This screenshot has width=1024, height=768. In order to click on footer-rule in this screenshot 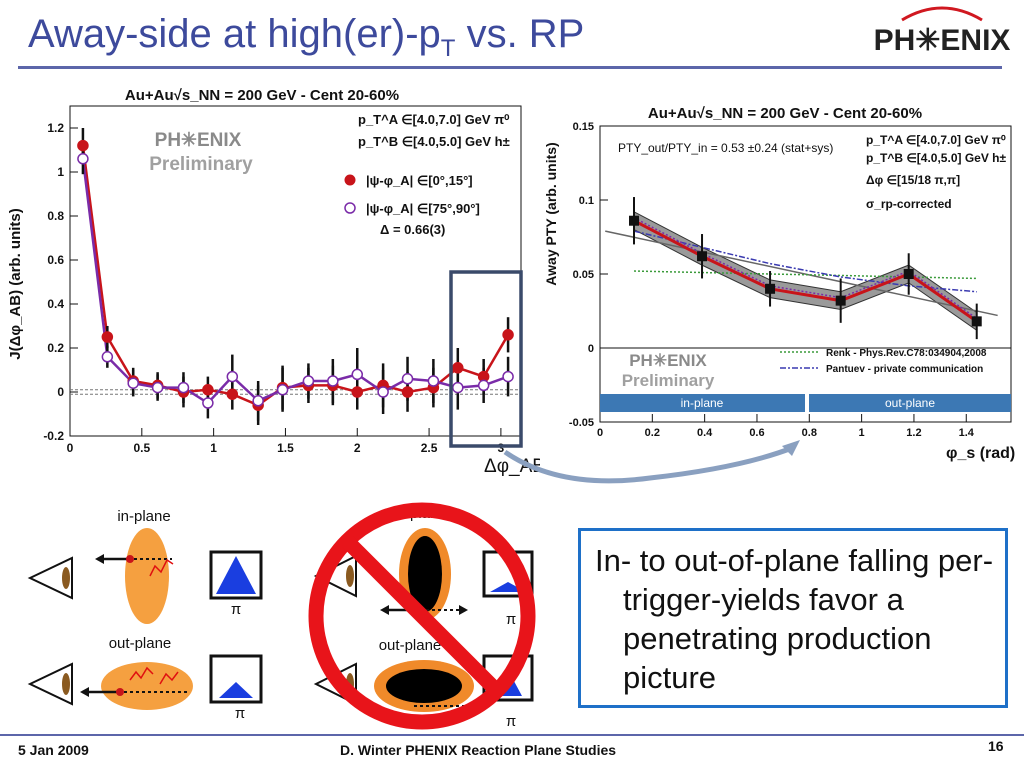, I will do `click(512, 735)`.